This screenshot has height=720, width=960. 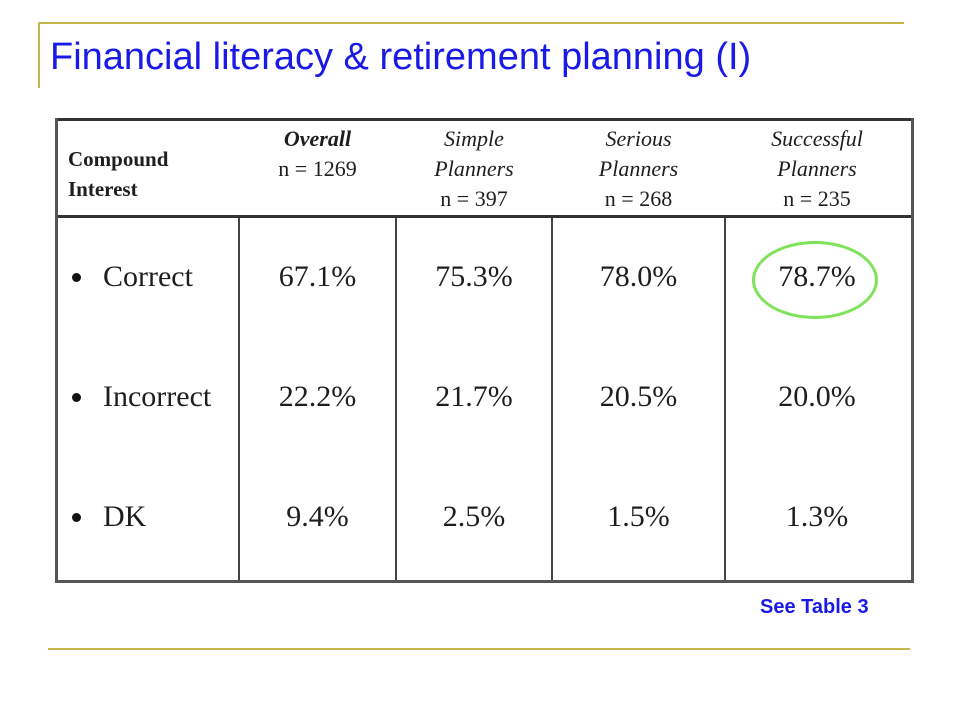 I want to click on bottom-rule, so click(x=479, y=649).